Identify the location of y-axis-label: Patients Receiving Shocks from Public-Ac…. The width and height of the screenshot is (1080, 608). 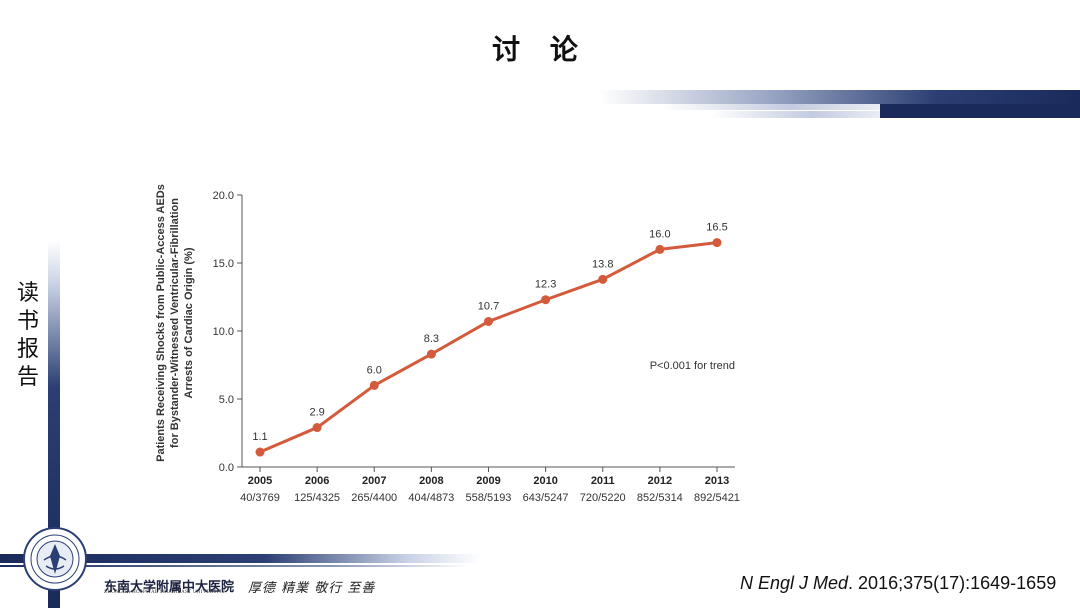
(161, 323).